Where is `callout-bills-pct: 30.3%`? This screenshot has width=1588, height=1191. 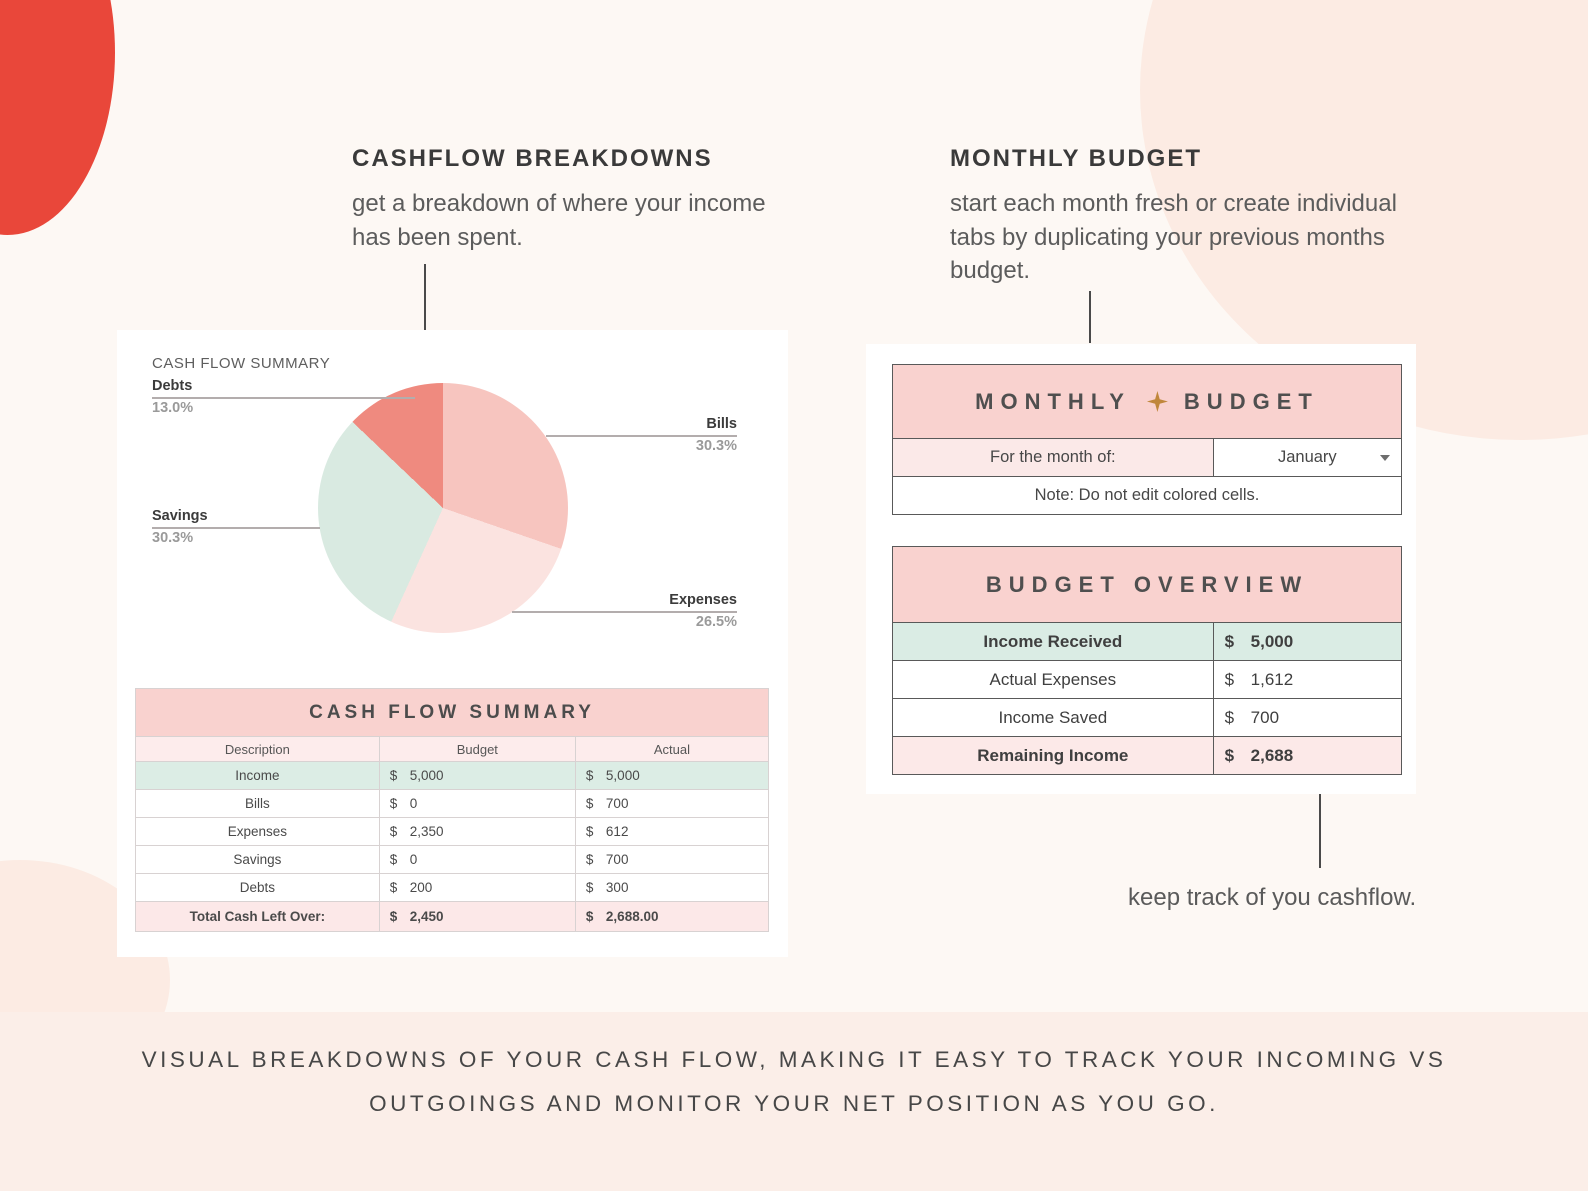
callout-bills-pct: 30.3% is located at coordinates (716, 446).